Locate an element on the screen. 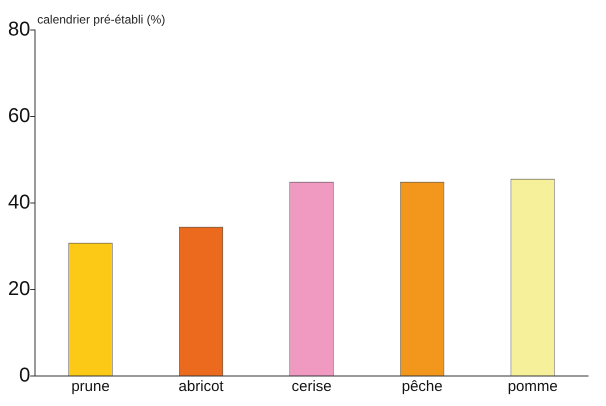 Image resolution: width=606 pixels, height=406 pixels. x-tick-label: abricot is located at coordinates (201, 387).